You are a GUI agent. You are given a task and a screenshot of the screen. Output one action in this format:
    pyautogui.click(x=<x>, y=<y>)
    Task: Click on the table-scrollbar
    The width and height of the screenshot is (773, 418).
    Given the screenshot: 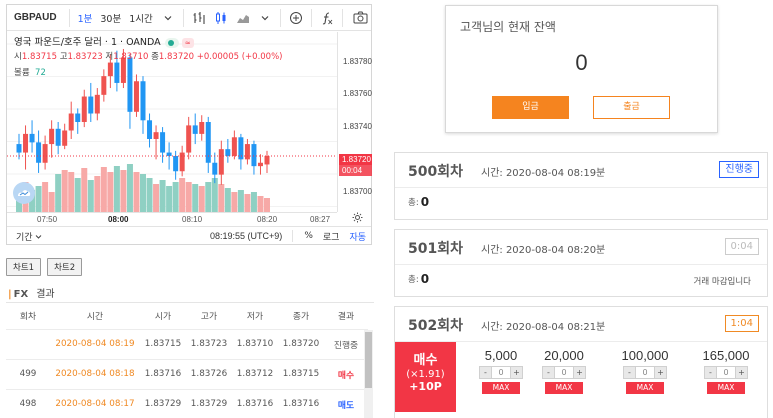 What is the action you would take?
    pyautogui.click(x=368, y=374)
    